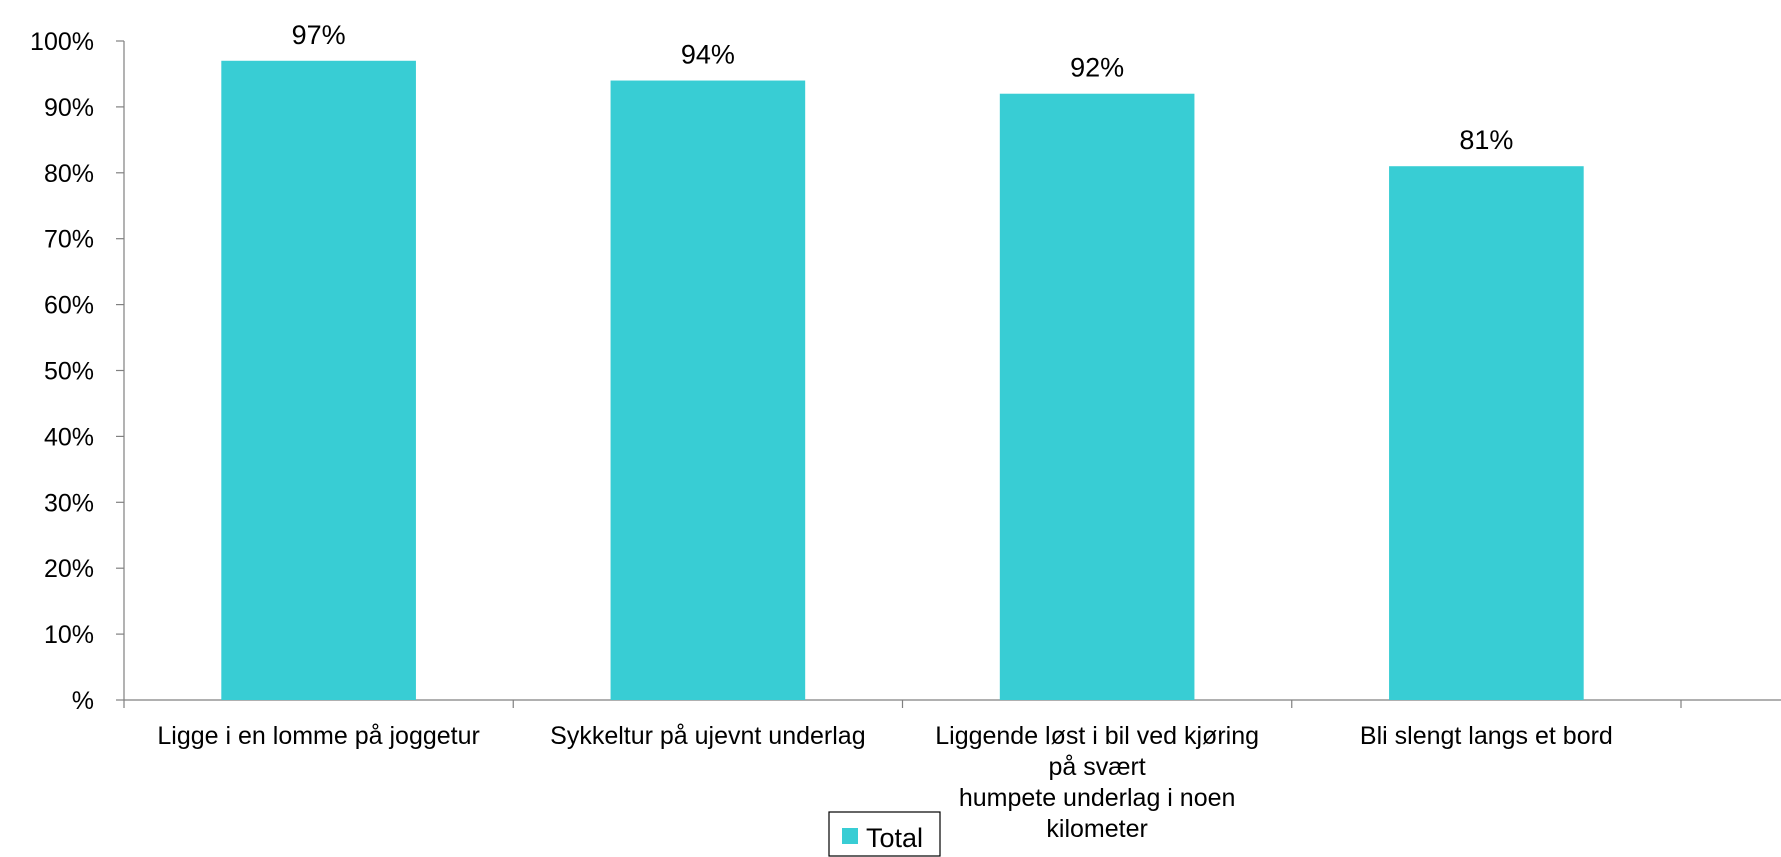  I want to click on data-label: 94%, so click(708, 55).